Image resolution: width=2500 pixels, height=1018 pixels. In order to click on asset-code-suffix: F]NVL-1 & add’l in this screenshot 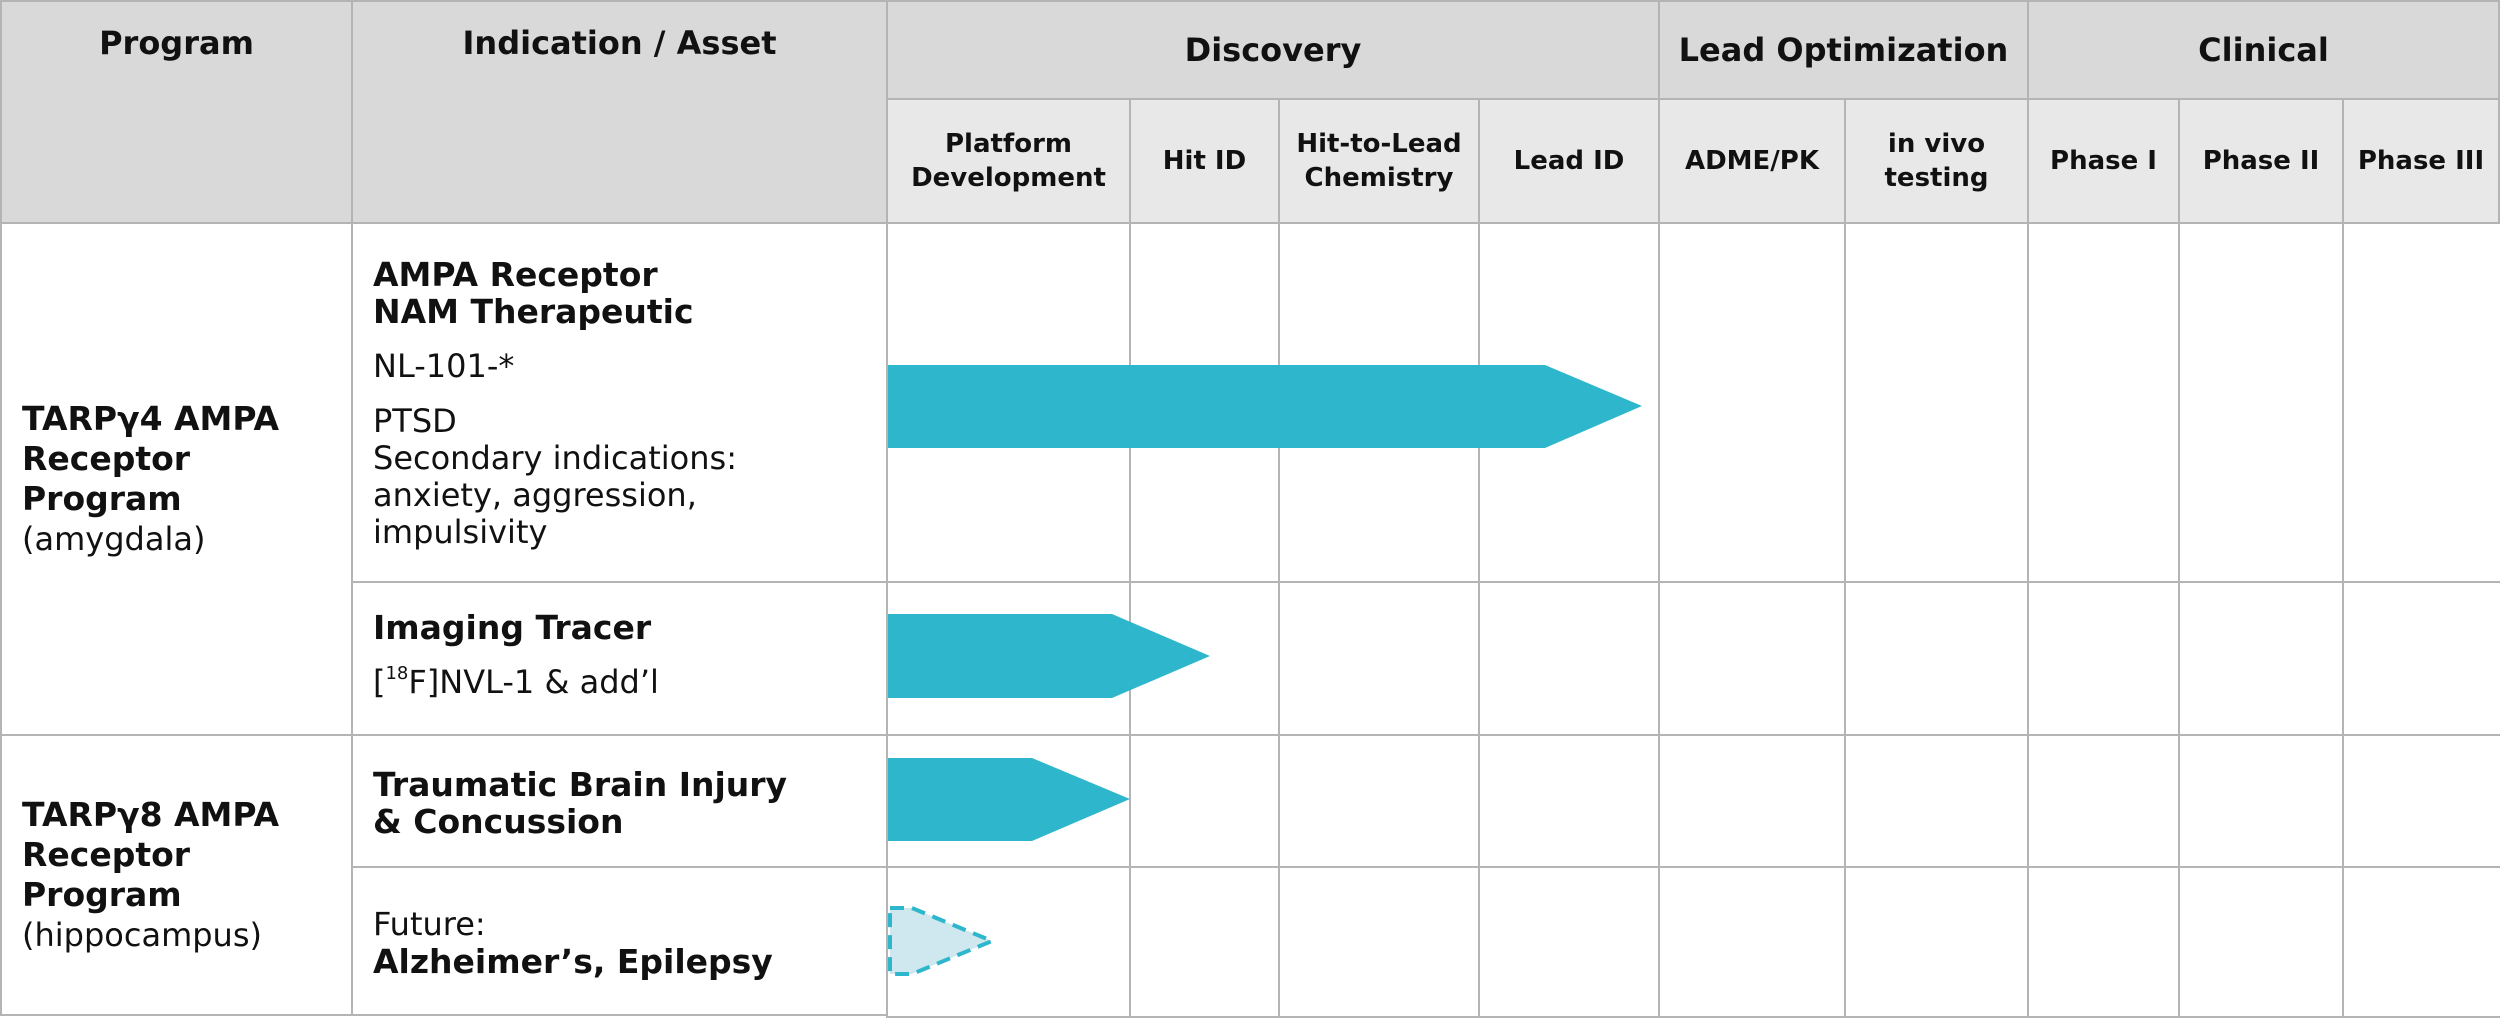, I will do `click(533, 682)`.